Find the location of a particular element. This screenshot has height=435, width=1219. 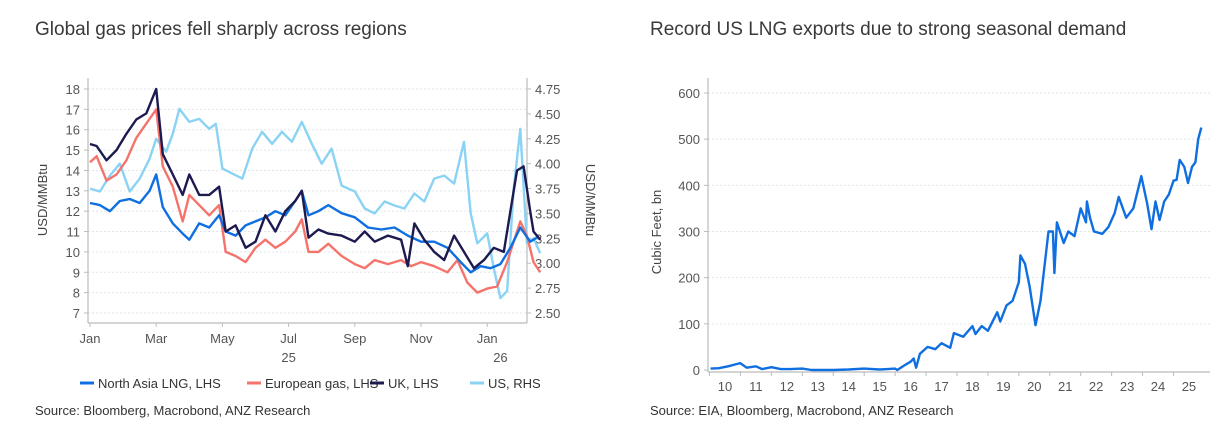

legend-label: US, RHS is located at coordinates (514, 383).